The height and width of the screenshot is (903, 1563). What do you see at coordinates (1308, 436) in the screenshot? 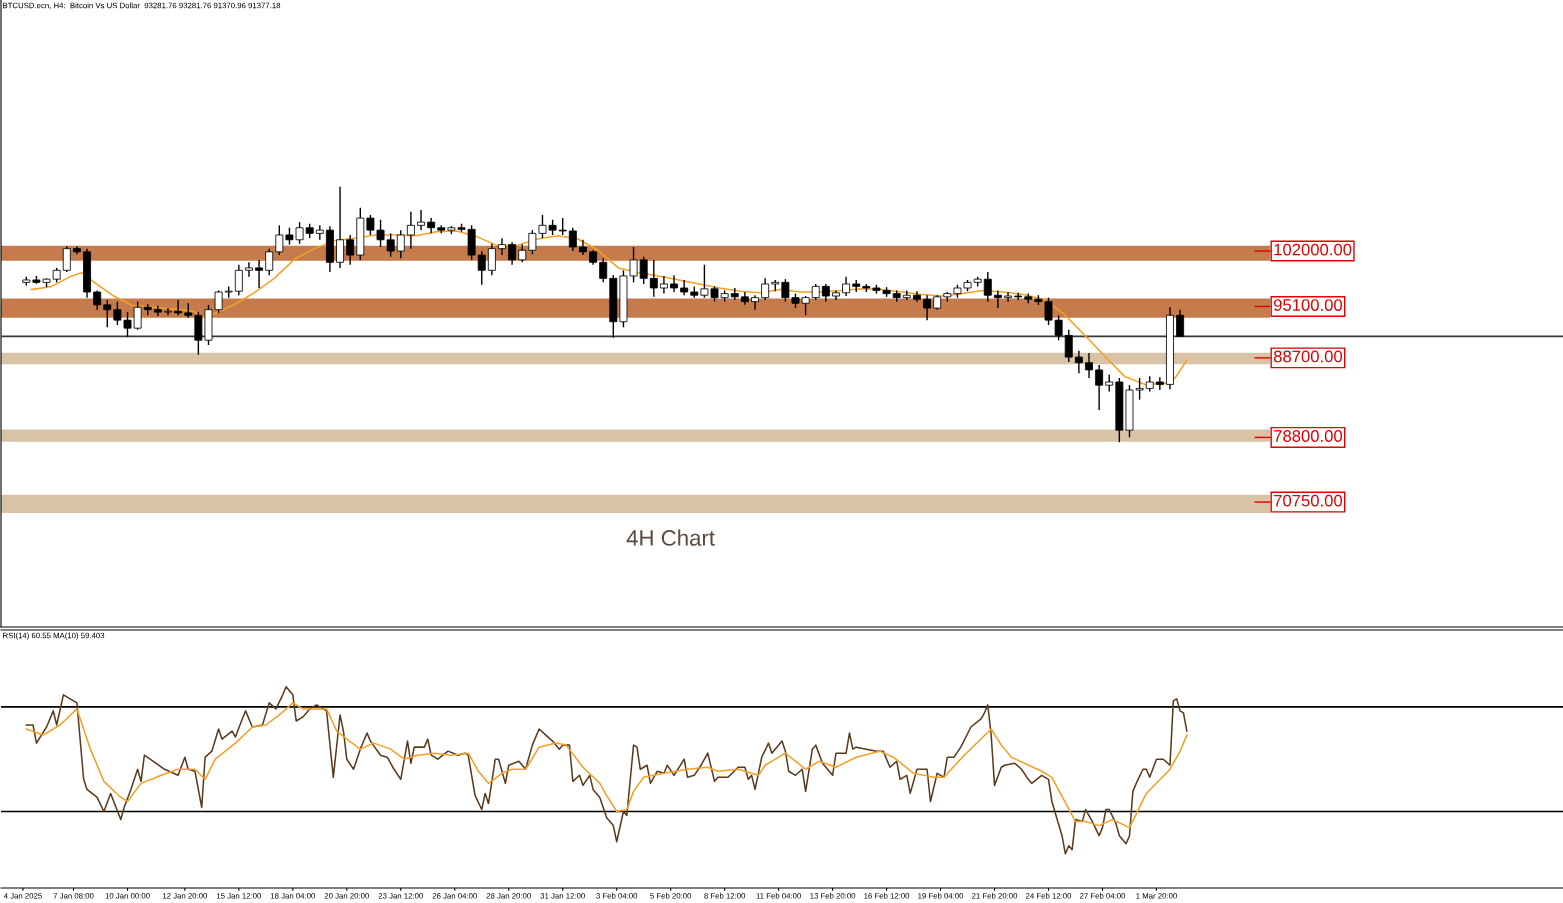
I see `ref-line-label: 78800.00` at bounding box center [1308, 436].